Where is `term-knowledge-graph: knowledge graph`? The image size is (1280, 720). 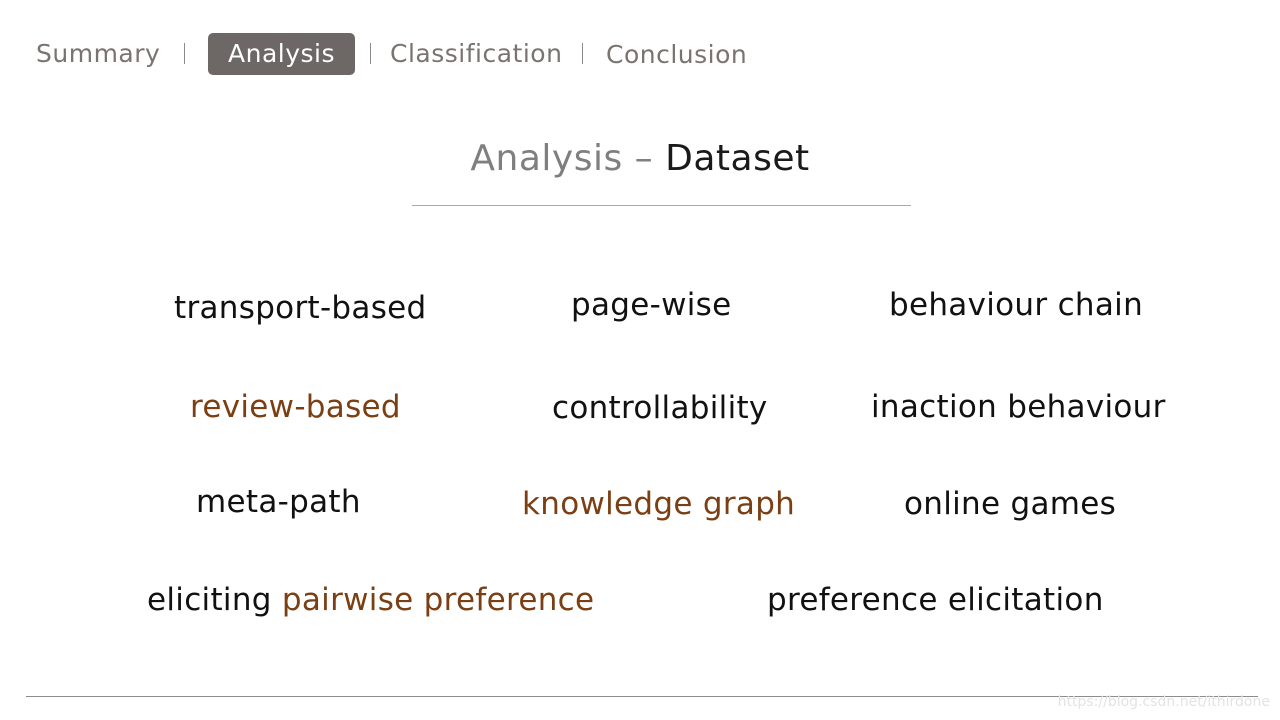 term-knowledge-graph: knowledge graph is located at coordinates (659, 504).